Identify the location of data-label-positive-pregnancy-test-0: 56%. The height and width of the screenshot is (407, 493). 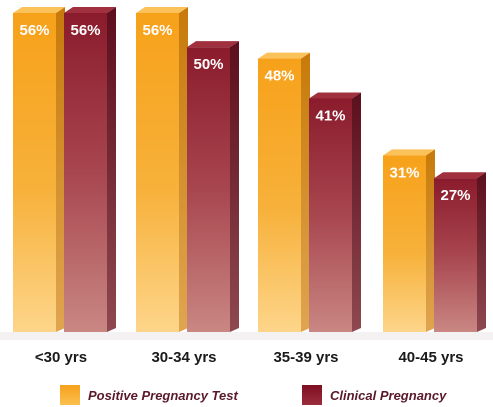
(34, 30).